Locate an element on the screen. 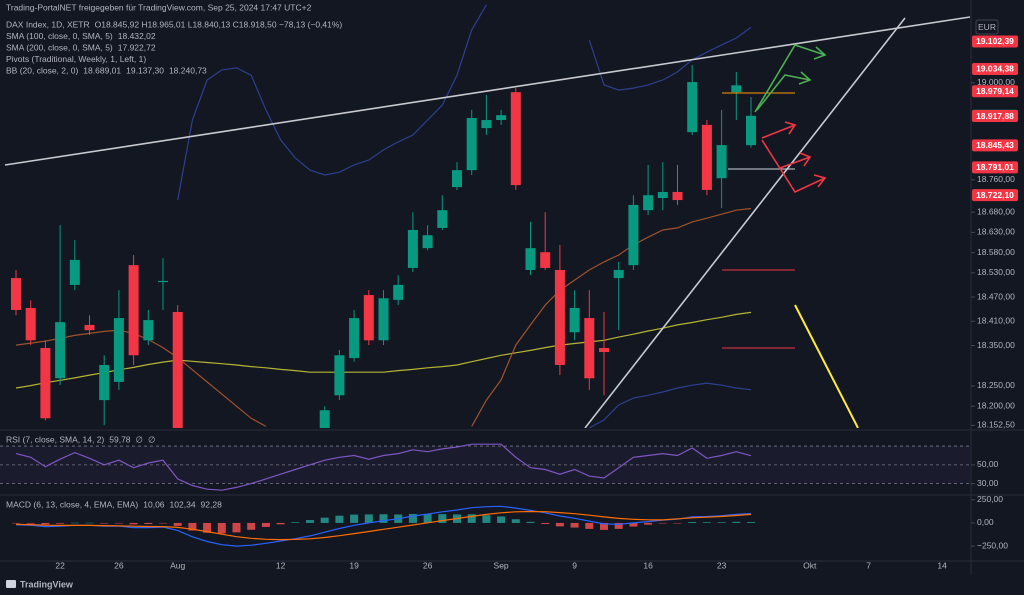 Image resolution: width=1024 pixels, height=595 pixels. x-tick-label: Aug is located at coordinates (177, 565).